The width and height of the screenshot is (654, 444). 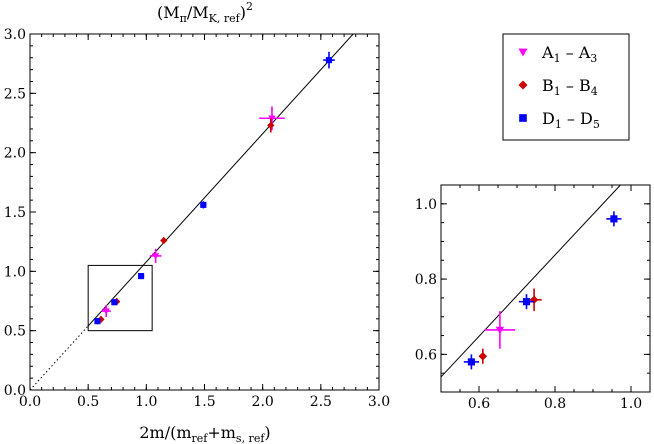 I want to click on x-tick-label: 2.0, so click(x=263, y=402).